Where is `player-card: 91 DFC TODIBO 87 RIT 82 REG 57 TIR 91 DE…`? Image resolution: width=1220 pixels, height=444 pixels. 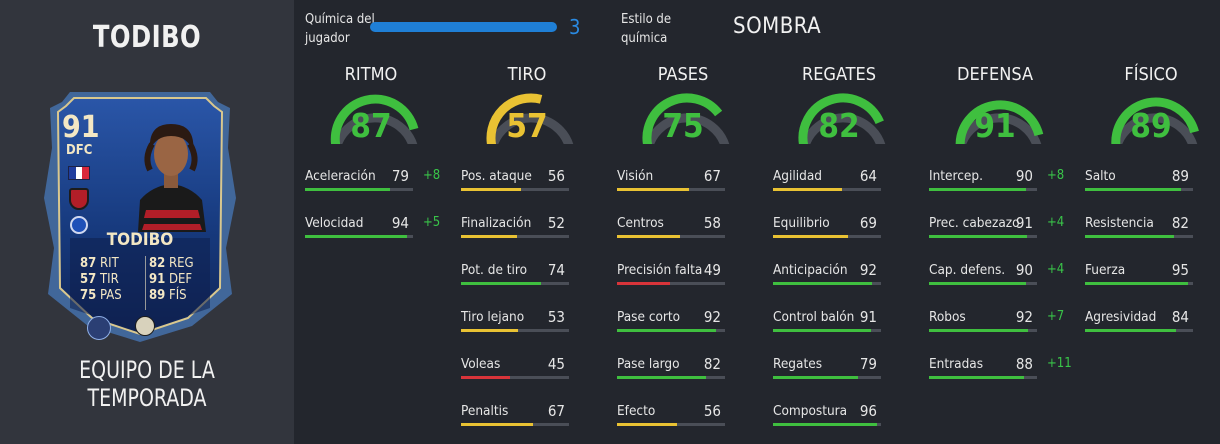 player-card: 91 DFC TODIBO 87 RIT 82 REG 57 TIR 91 DE… is located at coordinates (140, 216).